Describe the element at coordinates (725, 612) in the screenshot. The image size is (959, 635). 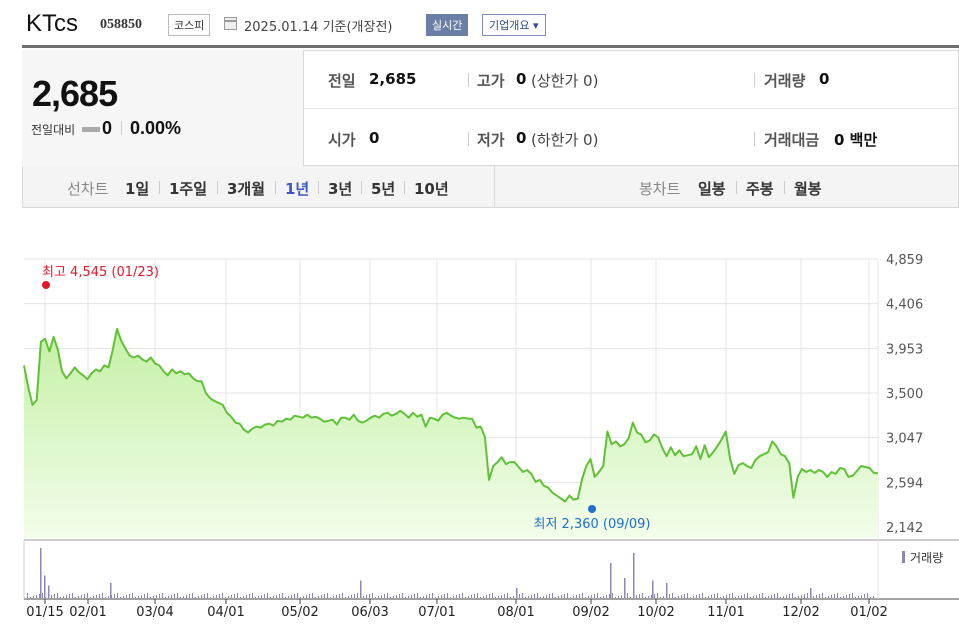
I see `x-tick-label: 11/01` at that location.